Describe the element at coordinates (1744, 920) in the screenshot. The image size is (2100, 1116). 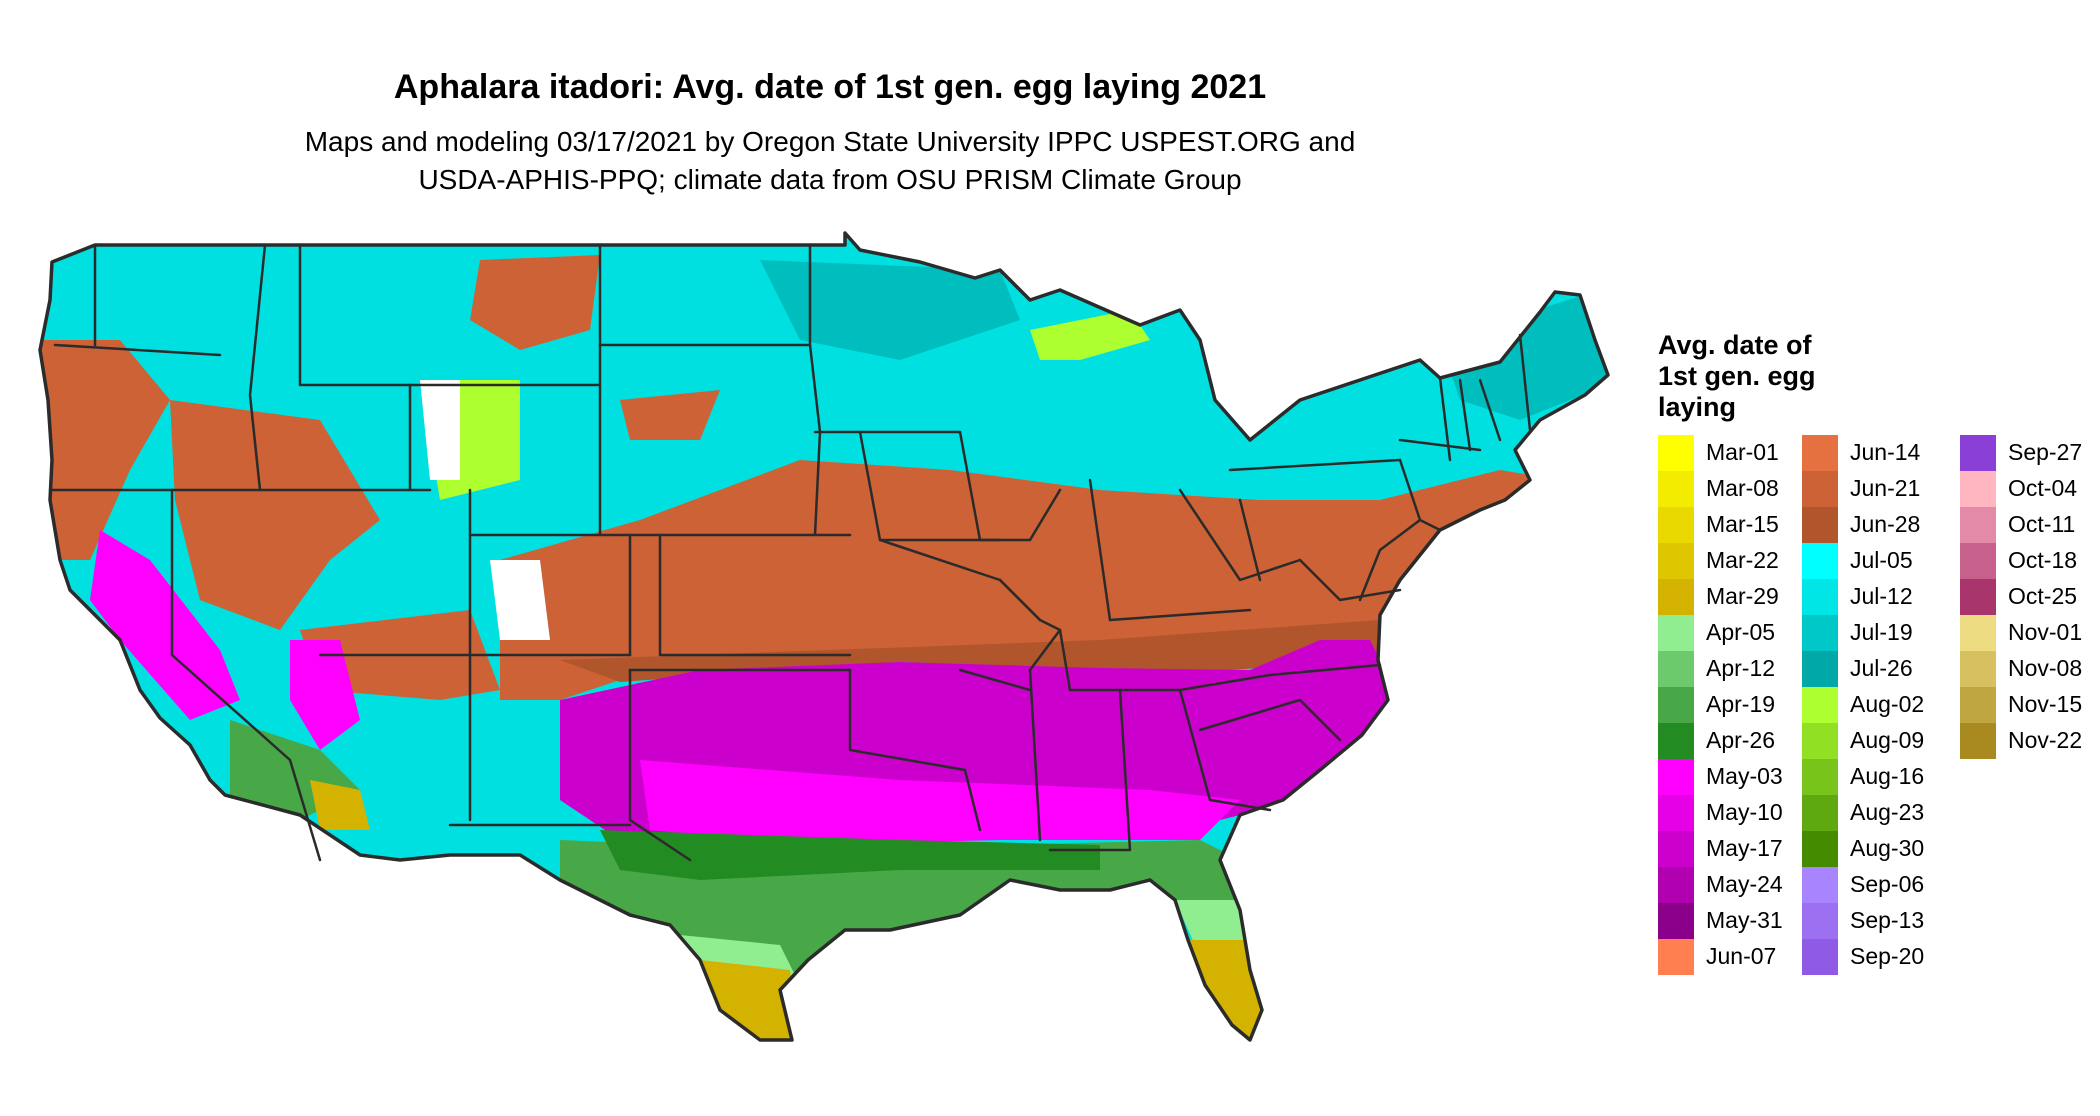
I see `legend-label: May-31` at that location.